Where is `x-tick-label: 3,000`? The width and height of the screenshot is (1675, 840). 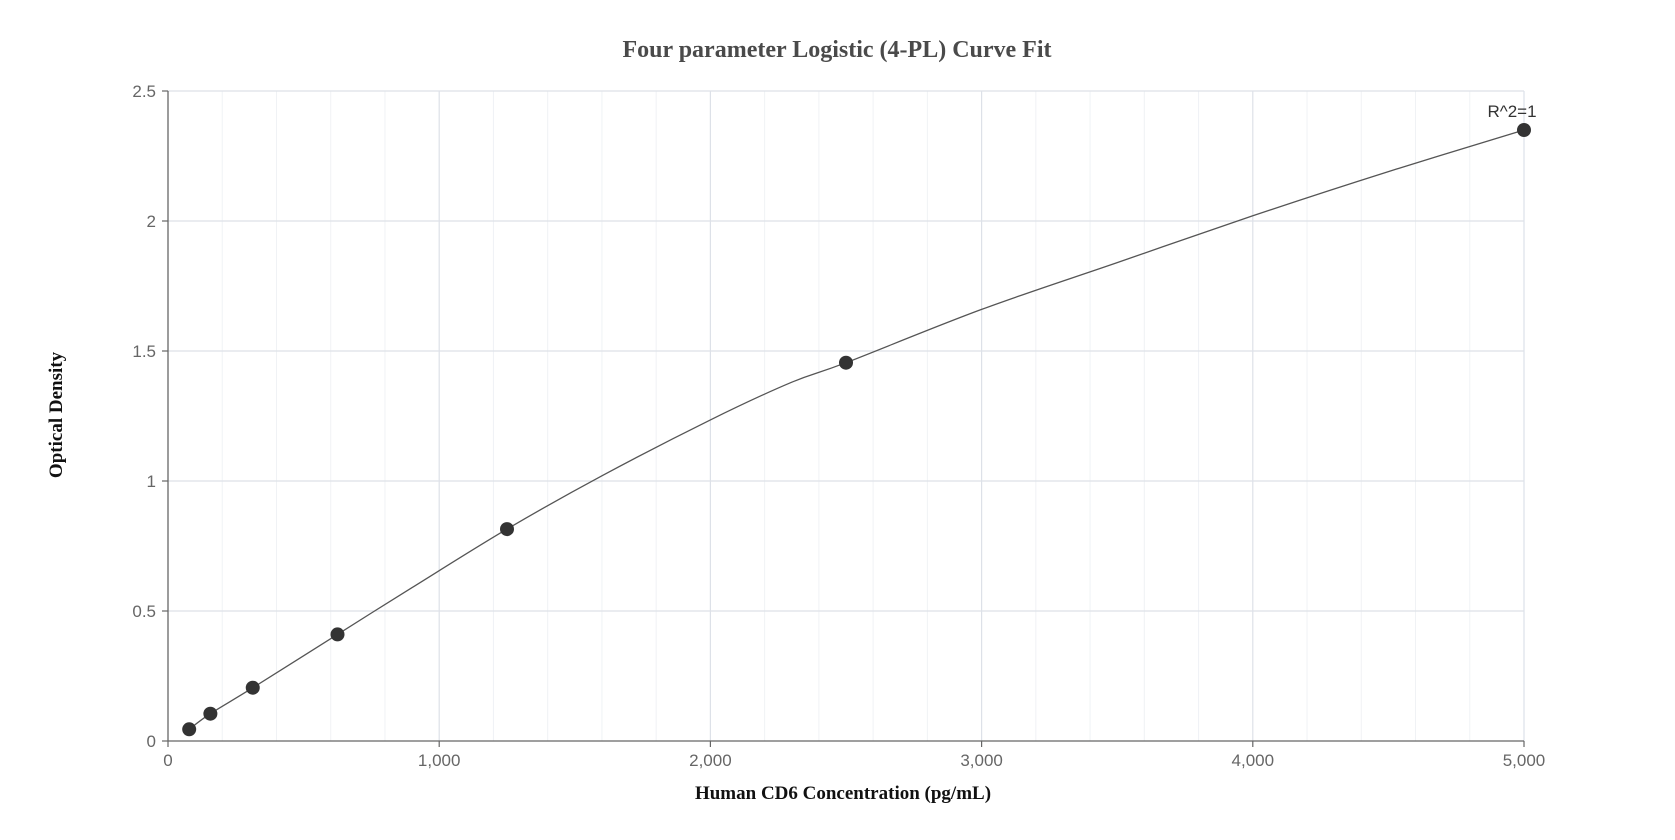
x-tick-label: 3,000 is located at coordinates (981, 760).